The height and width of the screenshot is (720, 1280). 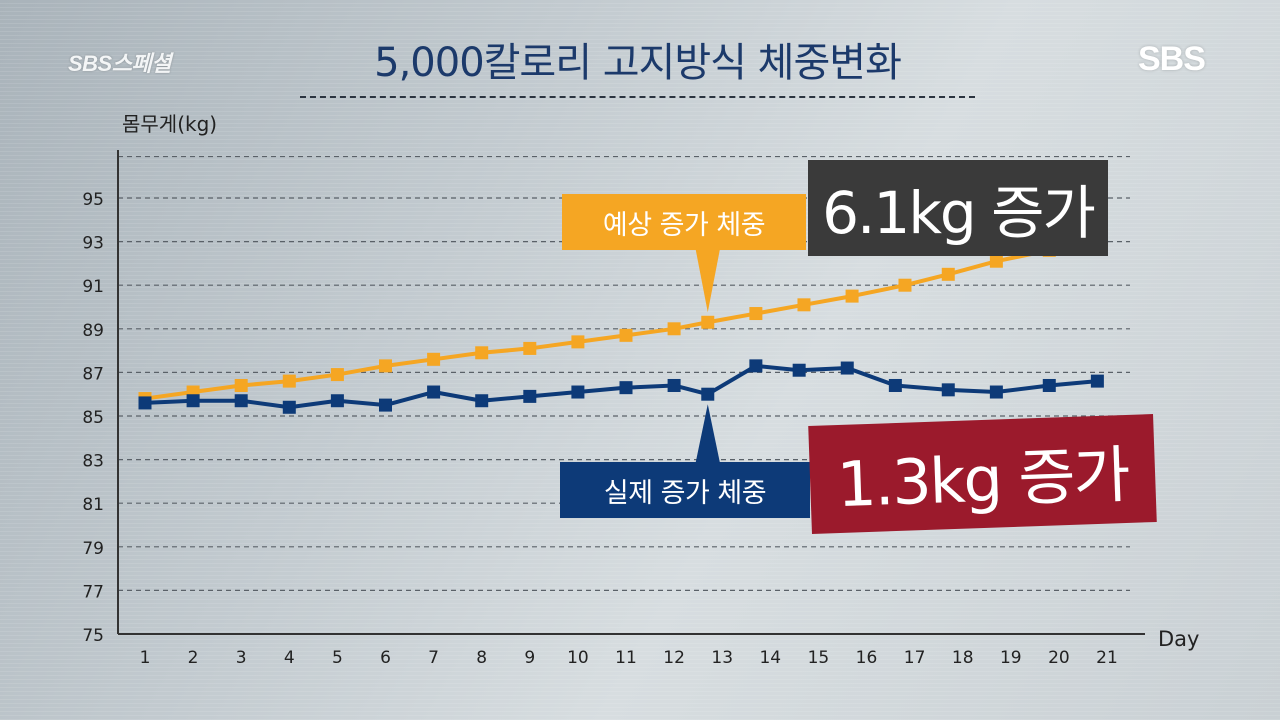 I want to click on x-tick-label: 20, so click(x=1059, y=658).